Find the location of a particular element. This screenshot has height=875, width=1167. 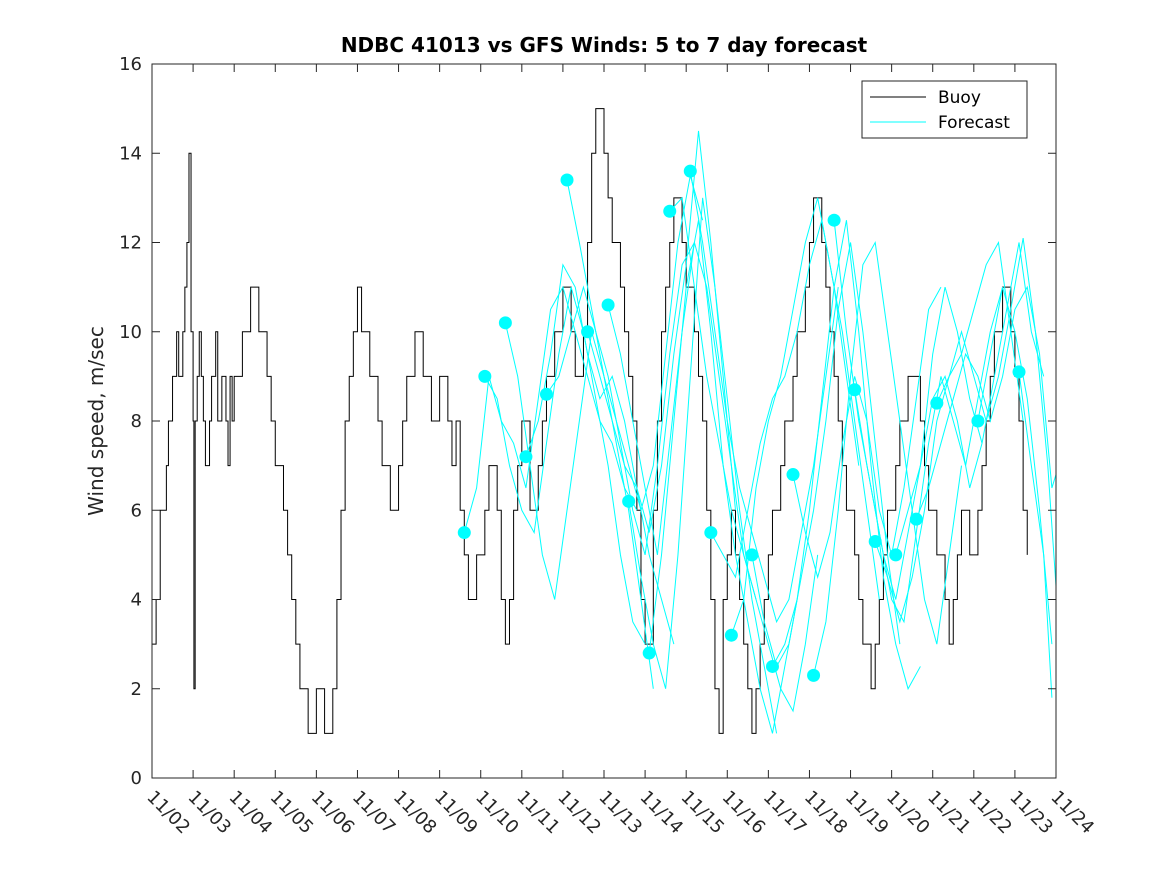

y-tick-label: 6 is located at coordinates (136, 510).